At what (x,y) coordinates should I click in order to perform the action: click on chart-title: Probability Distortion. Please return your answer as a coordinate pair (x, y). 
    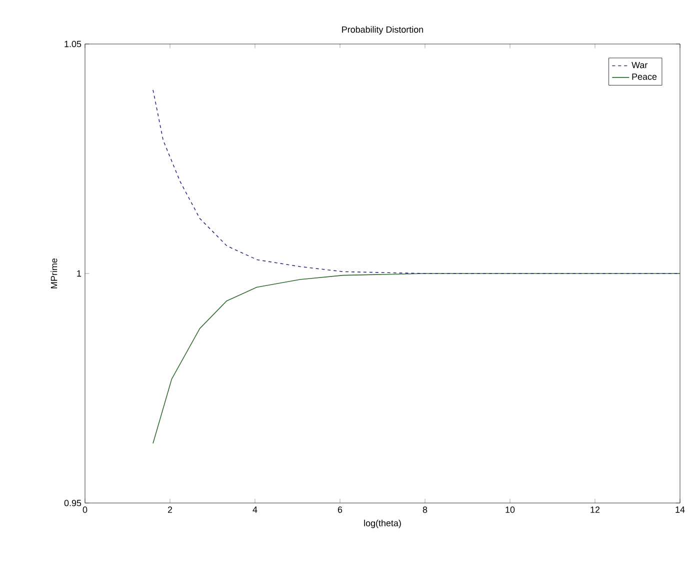
    Looking at the image, I should click on (383, 30).